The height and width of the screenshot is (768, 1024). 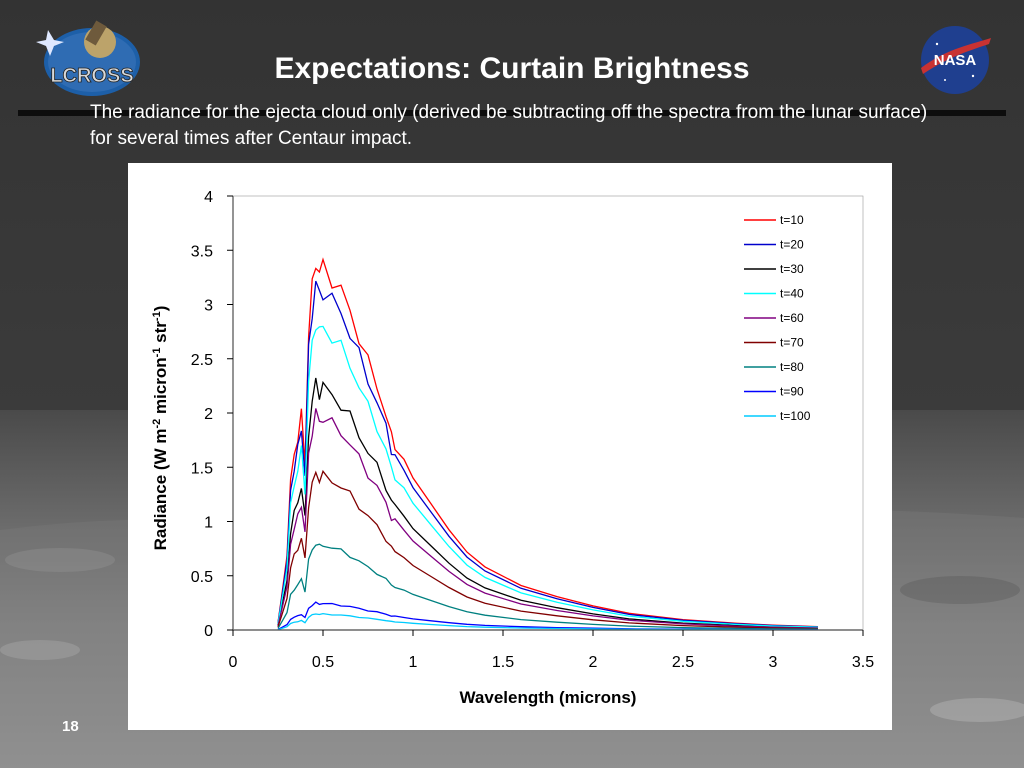 I want to click on y-tick-label: 3, so click(x=208, y=306).